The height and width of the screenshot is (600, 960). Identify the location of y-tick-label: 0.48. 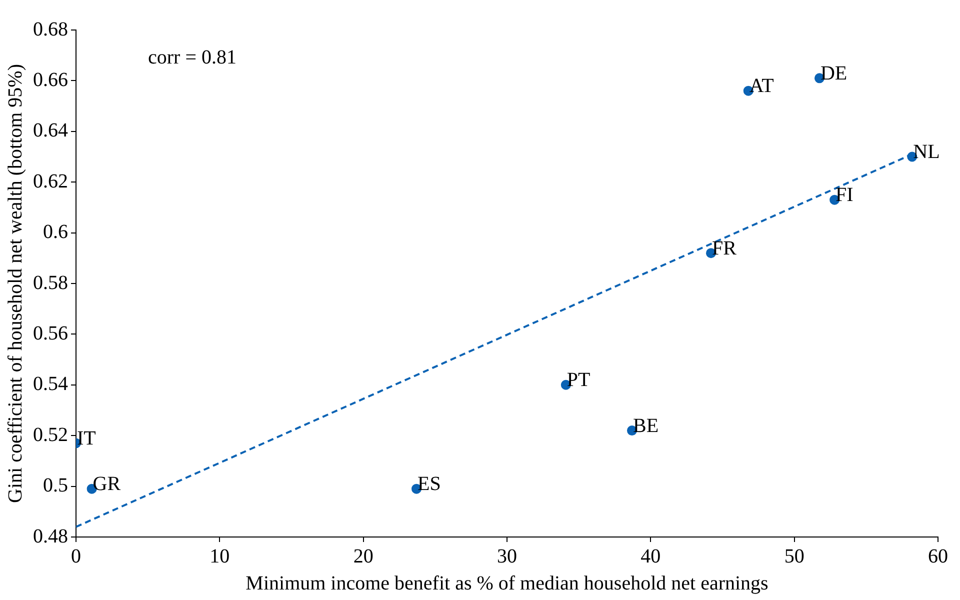
(50, 536).